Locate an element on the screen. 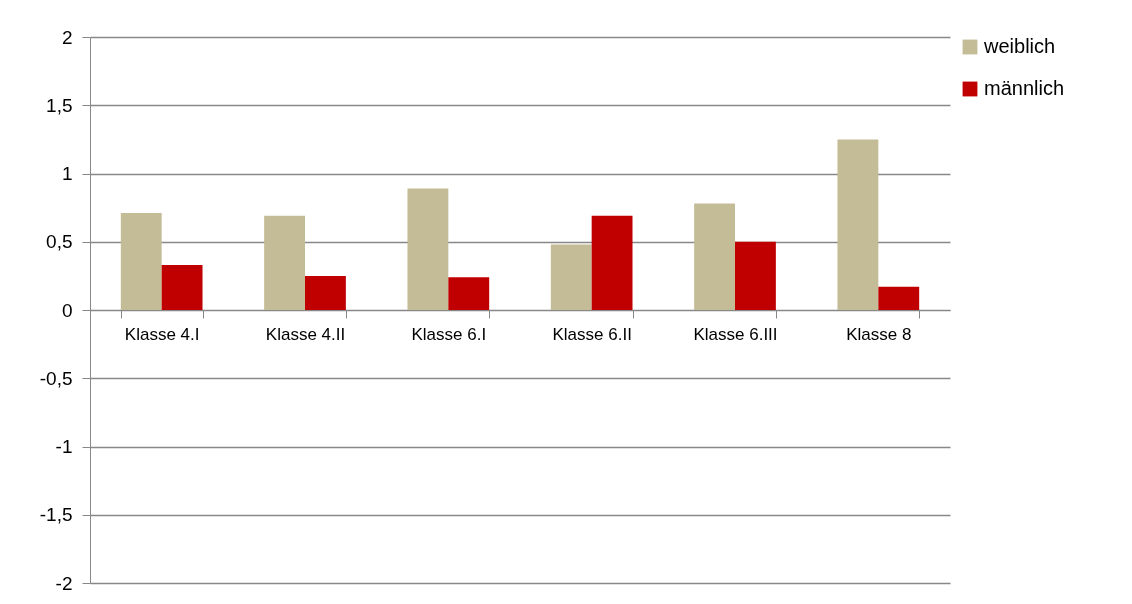 This screenshot has height=604, width=1132. y-tick-label: -2 is located at coordinates (64, 583).